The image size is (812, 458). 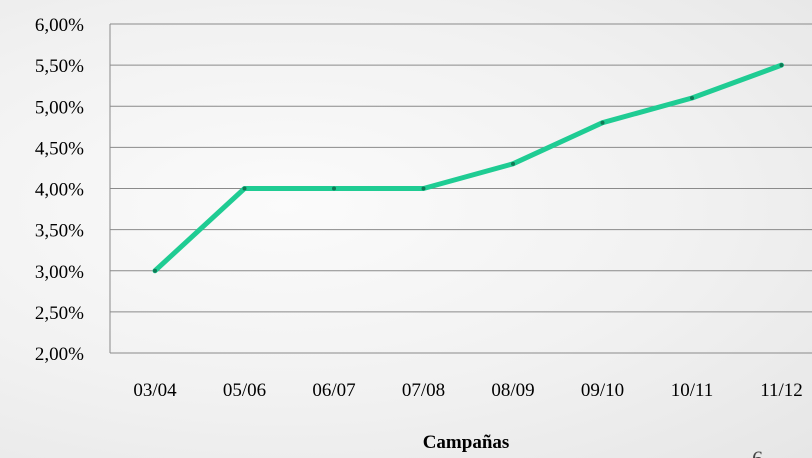 What do you see at coordinates (333, 390) in the screenshot?
I see `x-tick-label: 06/07` at bounding box center [333, 390].